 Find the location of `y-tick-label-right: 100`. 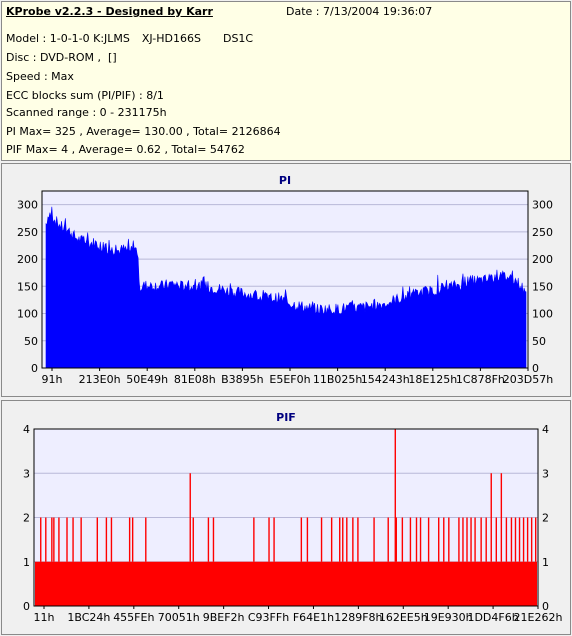

y-tick-label-right: 100 is located at coordinates (542, 314).